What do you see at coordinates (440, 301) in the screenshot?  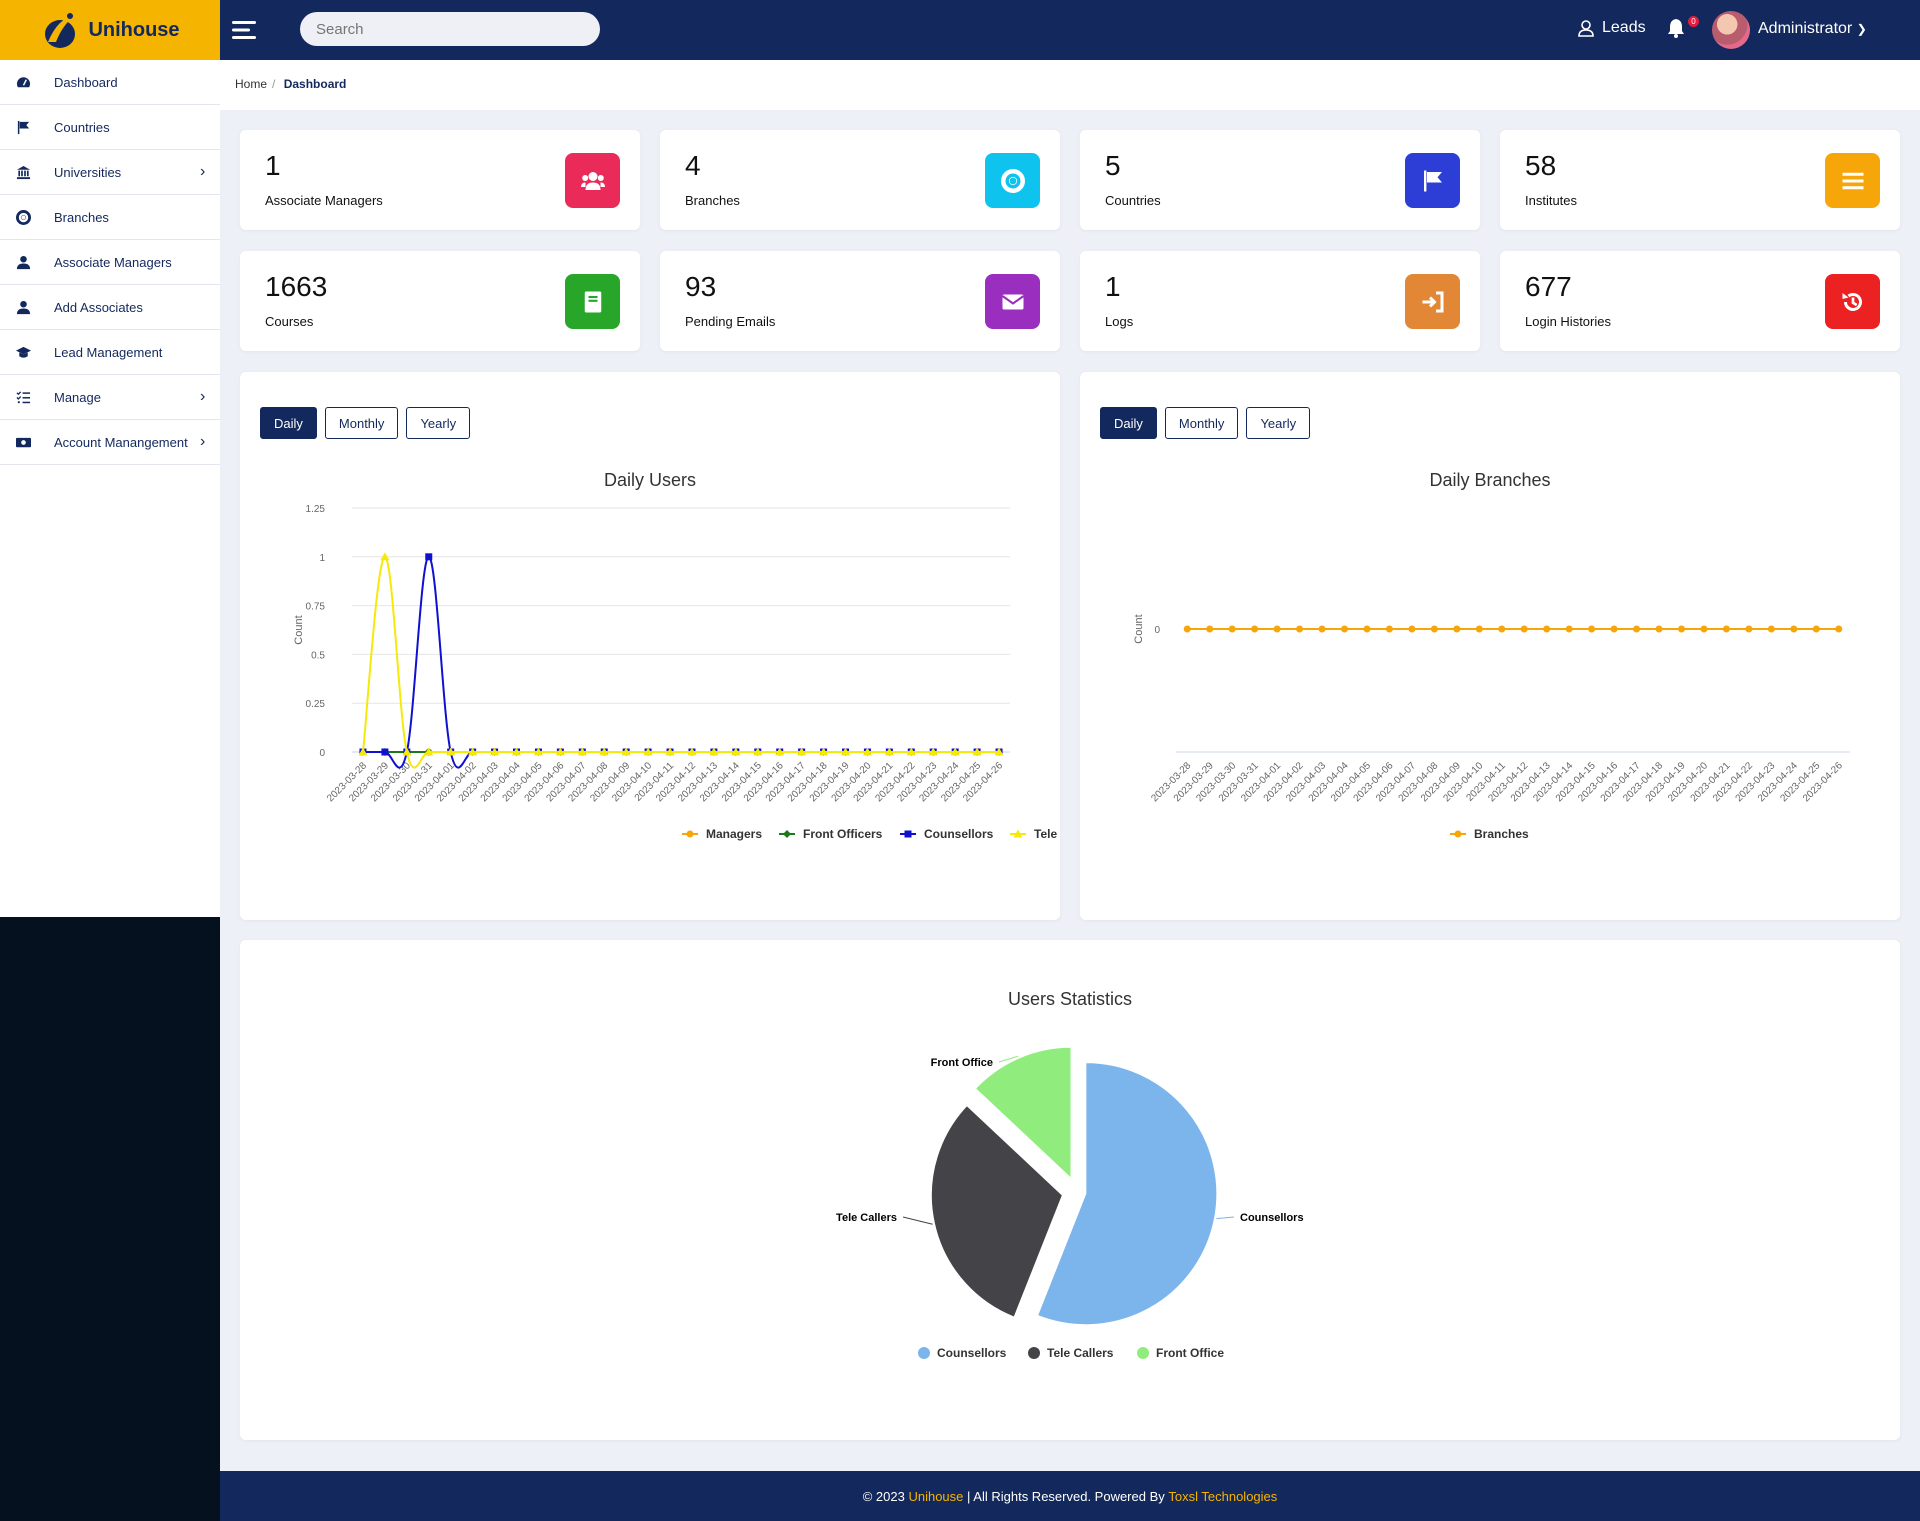 I see `stat-card-courses: 1663 Courses` at bounding box center [440, 301].